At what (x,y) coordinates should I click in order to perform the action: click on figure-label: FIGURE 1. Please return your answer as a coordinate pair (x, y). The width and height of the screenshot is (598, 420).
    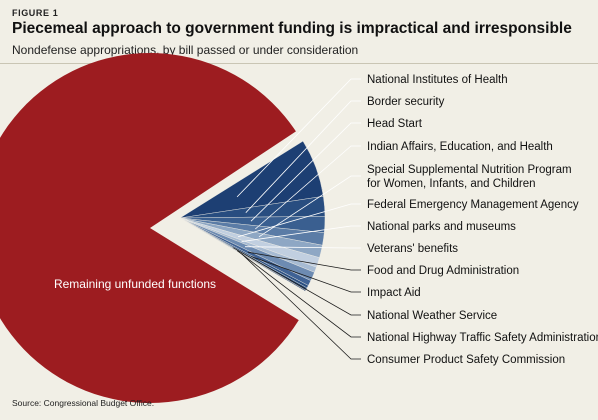
    Looking at the image, I should click on (35, 13).